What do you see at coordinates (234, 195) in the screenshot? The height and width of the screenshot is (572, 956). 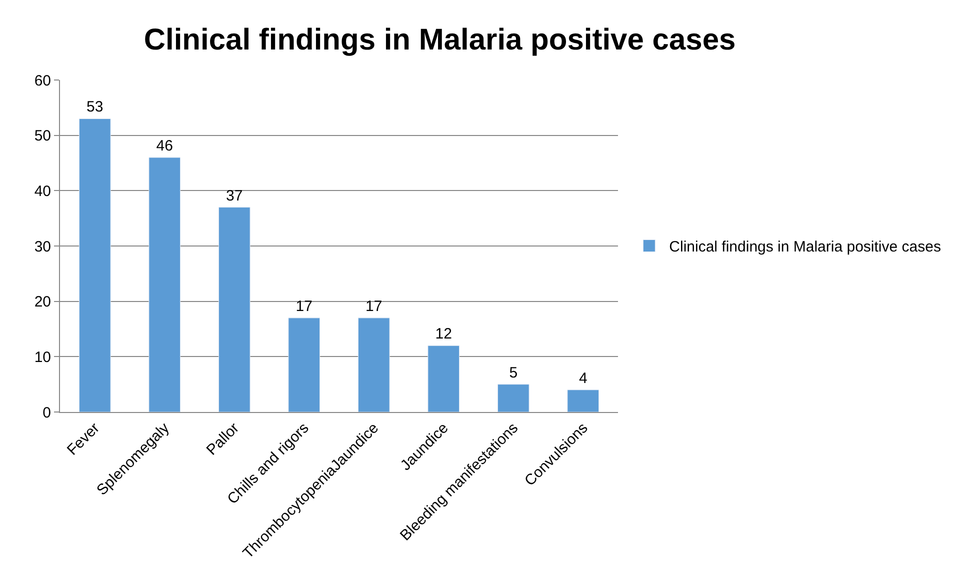 I see `data-label: 37` at bounding box center [234, 195].